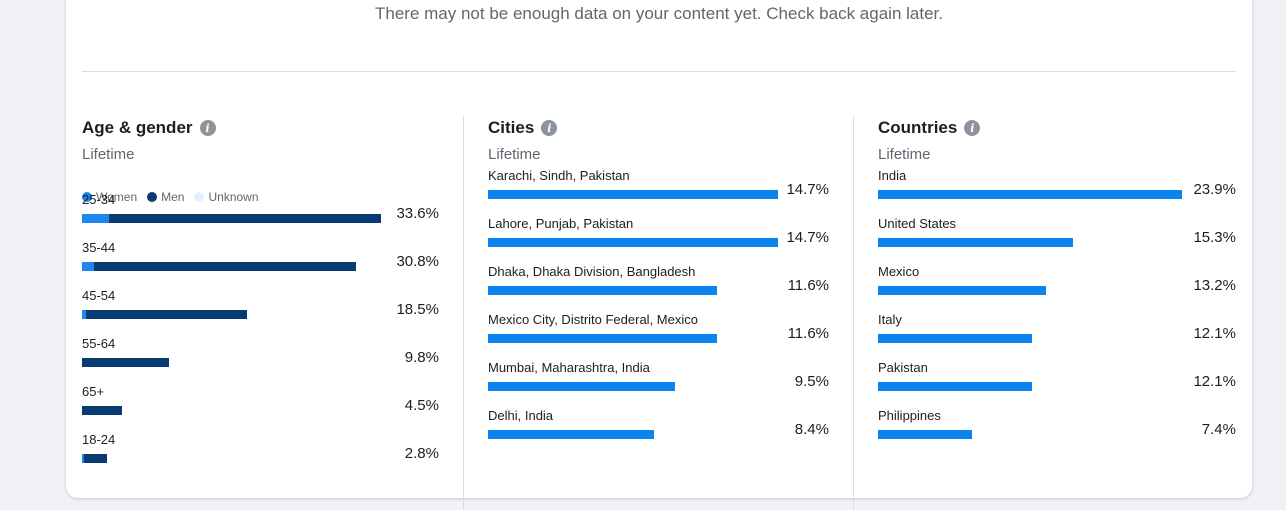  What do you see at coordinates (511, 127) in the screenshot?
I see `cities-title-text: Cities` at bounding box center [511, 127].